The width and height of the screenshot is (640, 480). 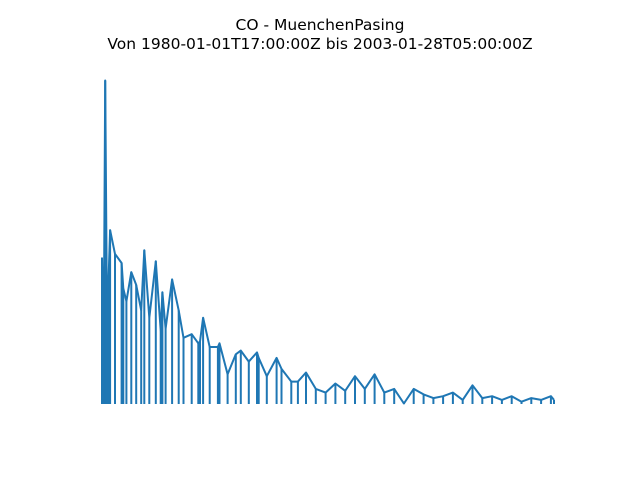 I want to click on chart-title: CO - MuenchenPasing, so click(x=320, y=25).